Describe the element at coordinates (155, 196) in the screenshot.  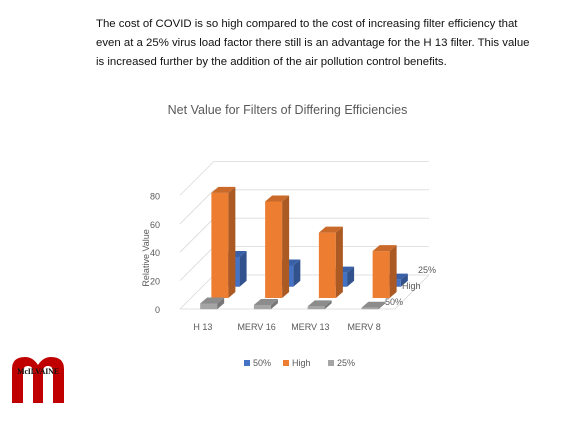
I see `y-tick-label: 80` at that location.